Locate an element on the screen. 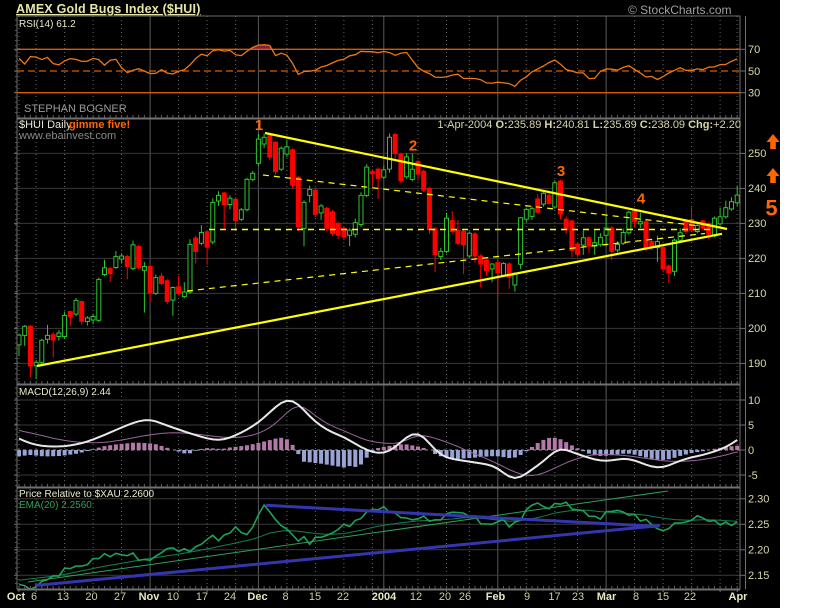 The image size is (830, 613). svg-text: 210 is located at coordinates (757, 294).